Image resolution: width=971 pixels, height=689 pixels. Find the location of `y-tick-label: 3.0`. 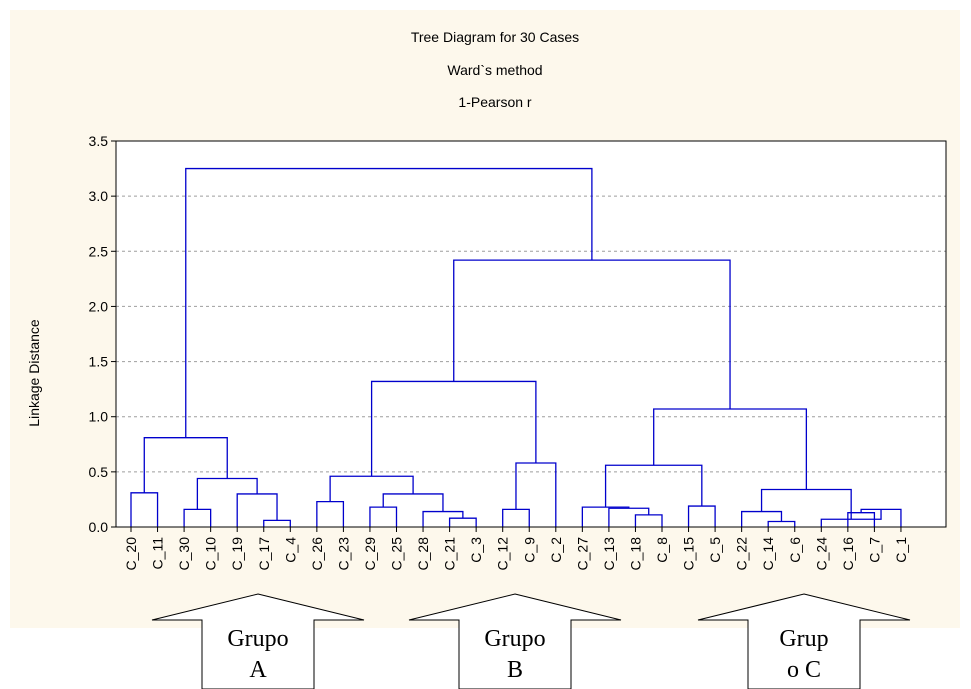

y-tick-label: 3.0 is located at coordinates (99, 196).